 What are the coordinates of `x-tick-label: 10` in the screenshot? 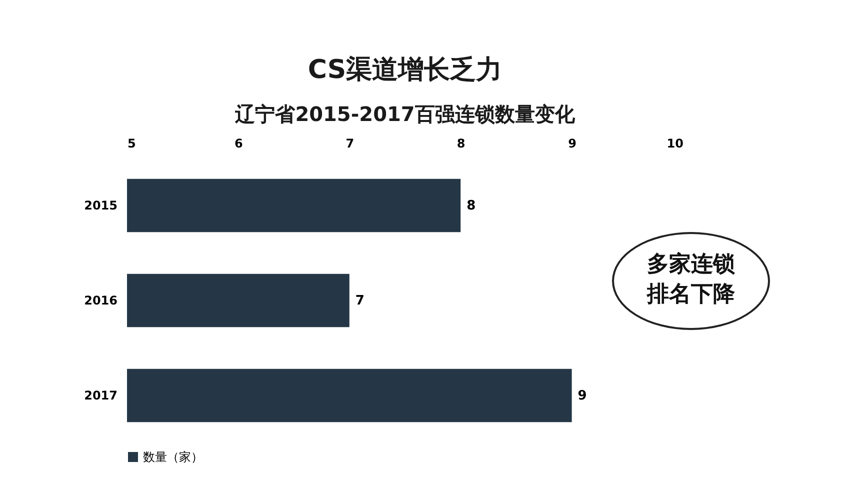 It's located at (675, 143).